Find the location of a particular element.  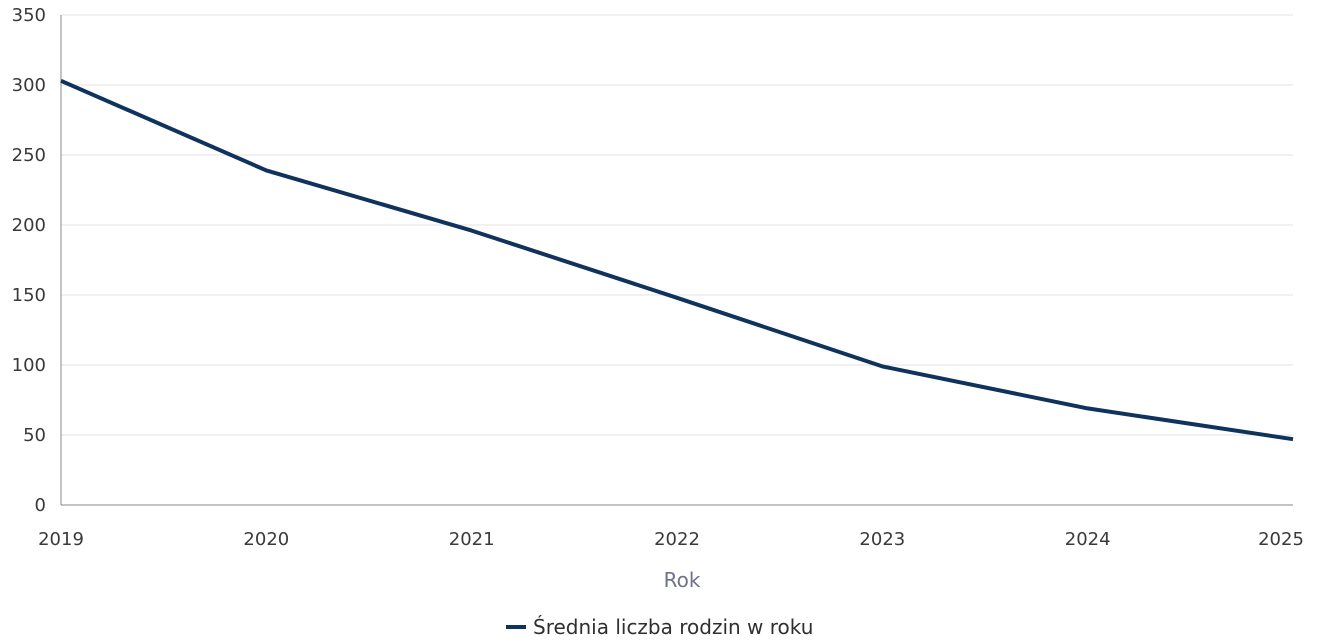

x-tick-label: 2023 is located at coordinates (882, 539).